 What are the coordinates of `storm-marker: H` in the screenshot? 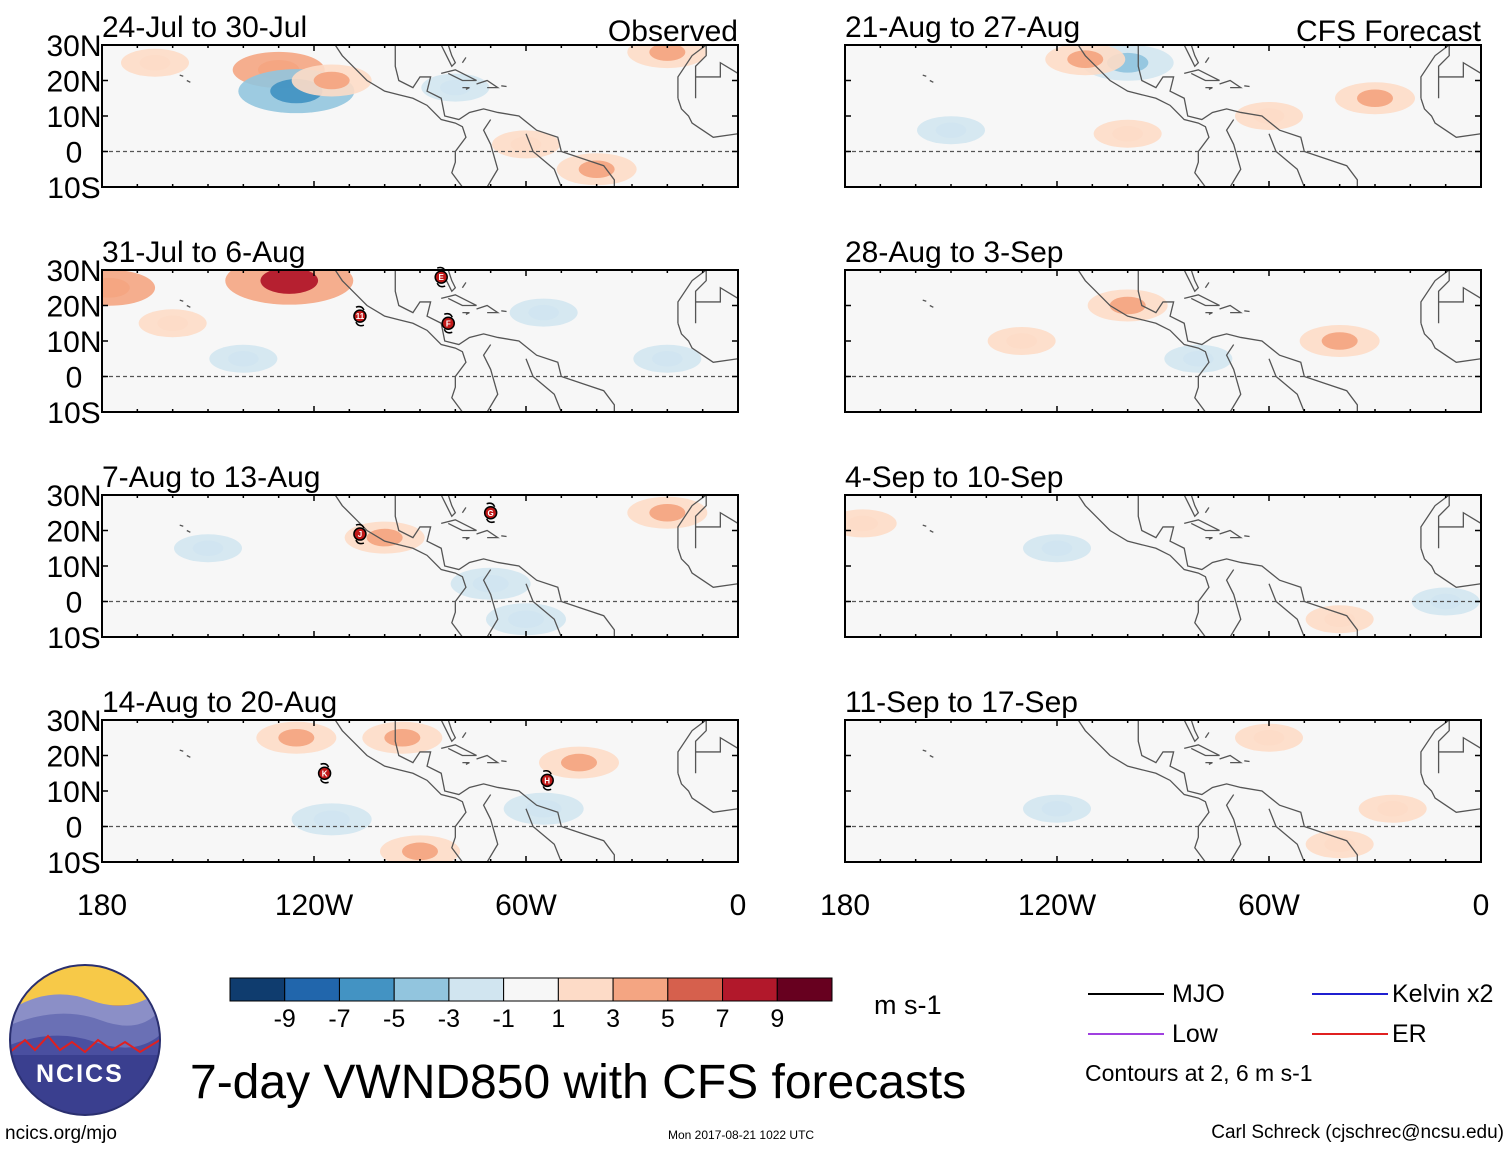 It's located at (547, 780).